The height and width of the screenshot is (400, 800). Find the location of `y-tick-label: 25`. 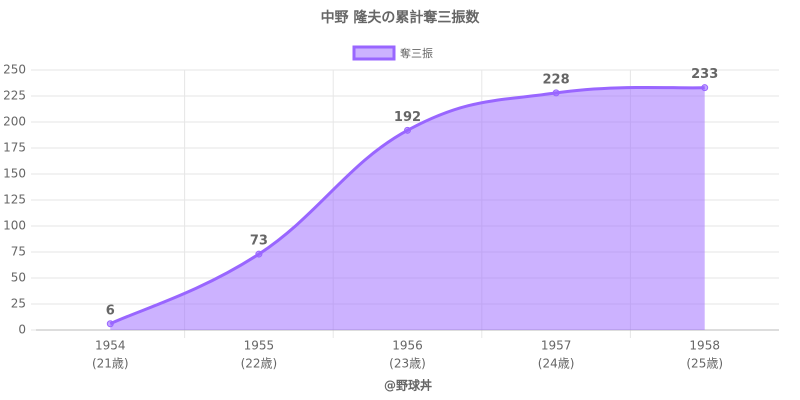

y-tick-label: 25 is located at coordinates (18, 304).